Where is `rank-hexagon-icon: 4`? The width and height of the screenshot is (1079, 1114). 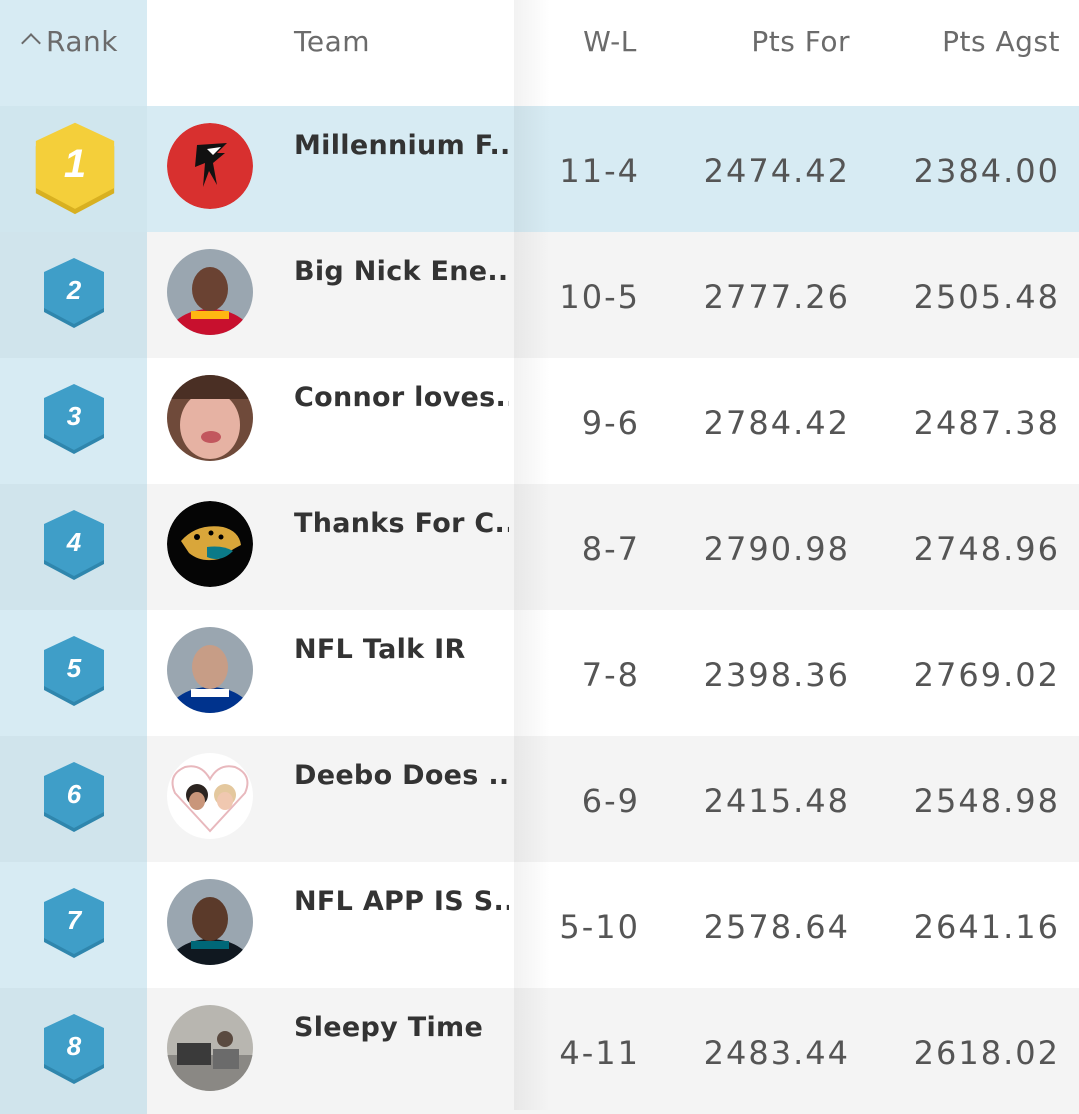 rank-hexagon-icon: 4 is located at coordinates (74, 547).